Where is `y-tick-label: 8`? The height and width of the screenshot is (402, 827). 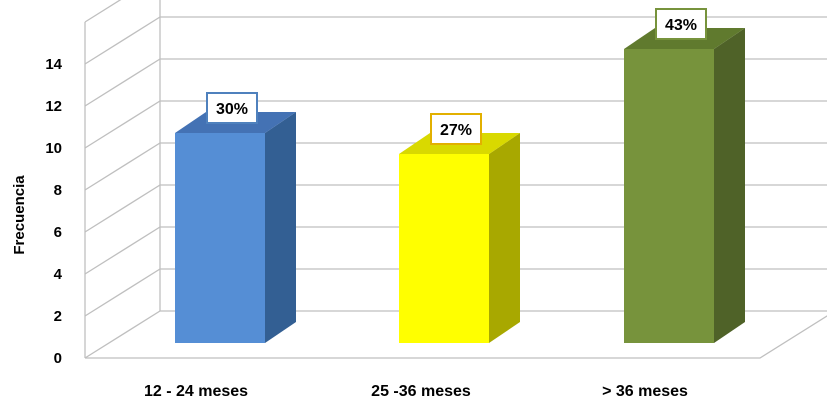 y-tick-label: 8 is located at coordinates (58, 190).